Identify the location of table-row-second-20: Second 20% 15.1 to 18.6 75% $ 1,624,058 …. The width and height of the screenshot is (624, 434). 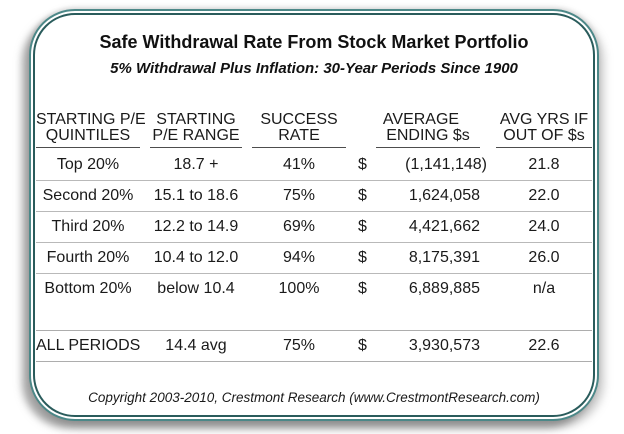
(314, 196).